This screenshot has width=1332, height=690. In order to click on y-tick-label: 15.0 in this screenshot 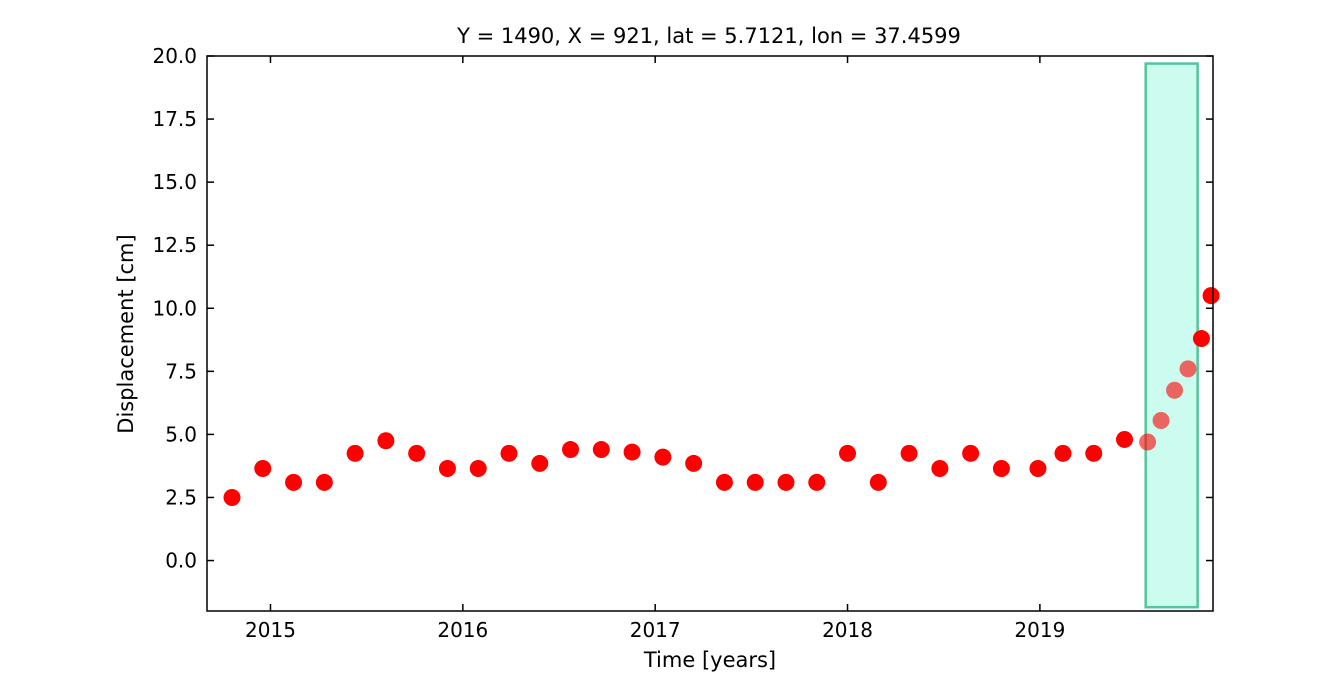, I will do `click(174, 182)`.